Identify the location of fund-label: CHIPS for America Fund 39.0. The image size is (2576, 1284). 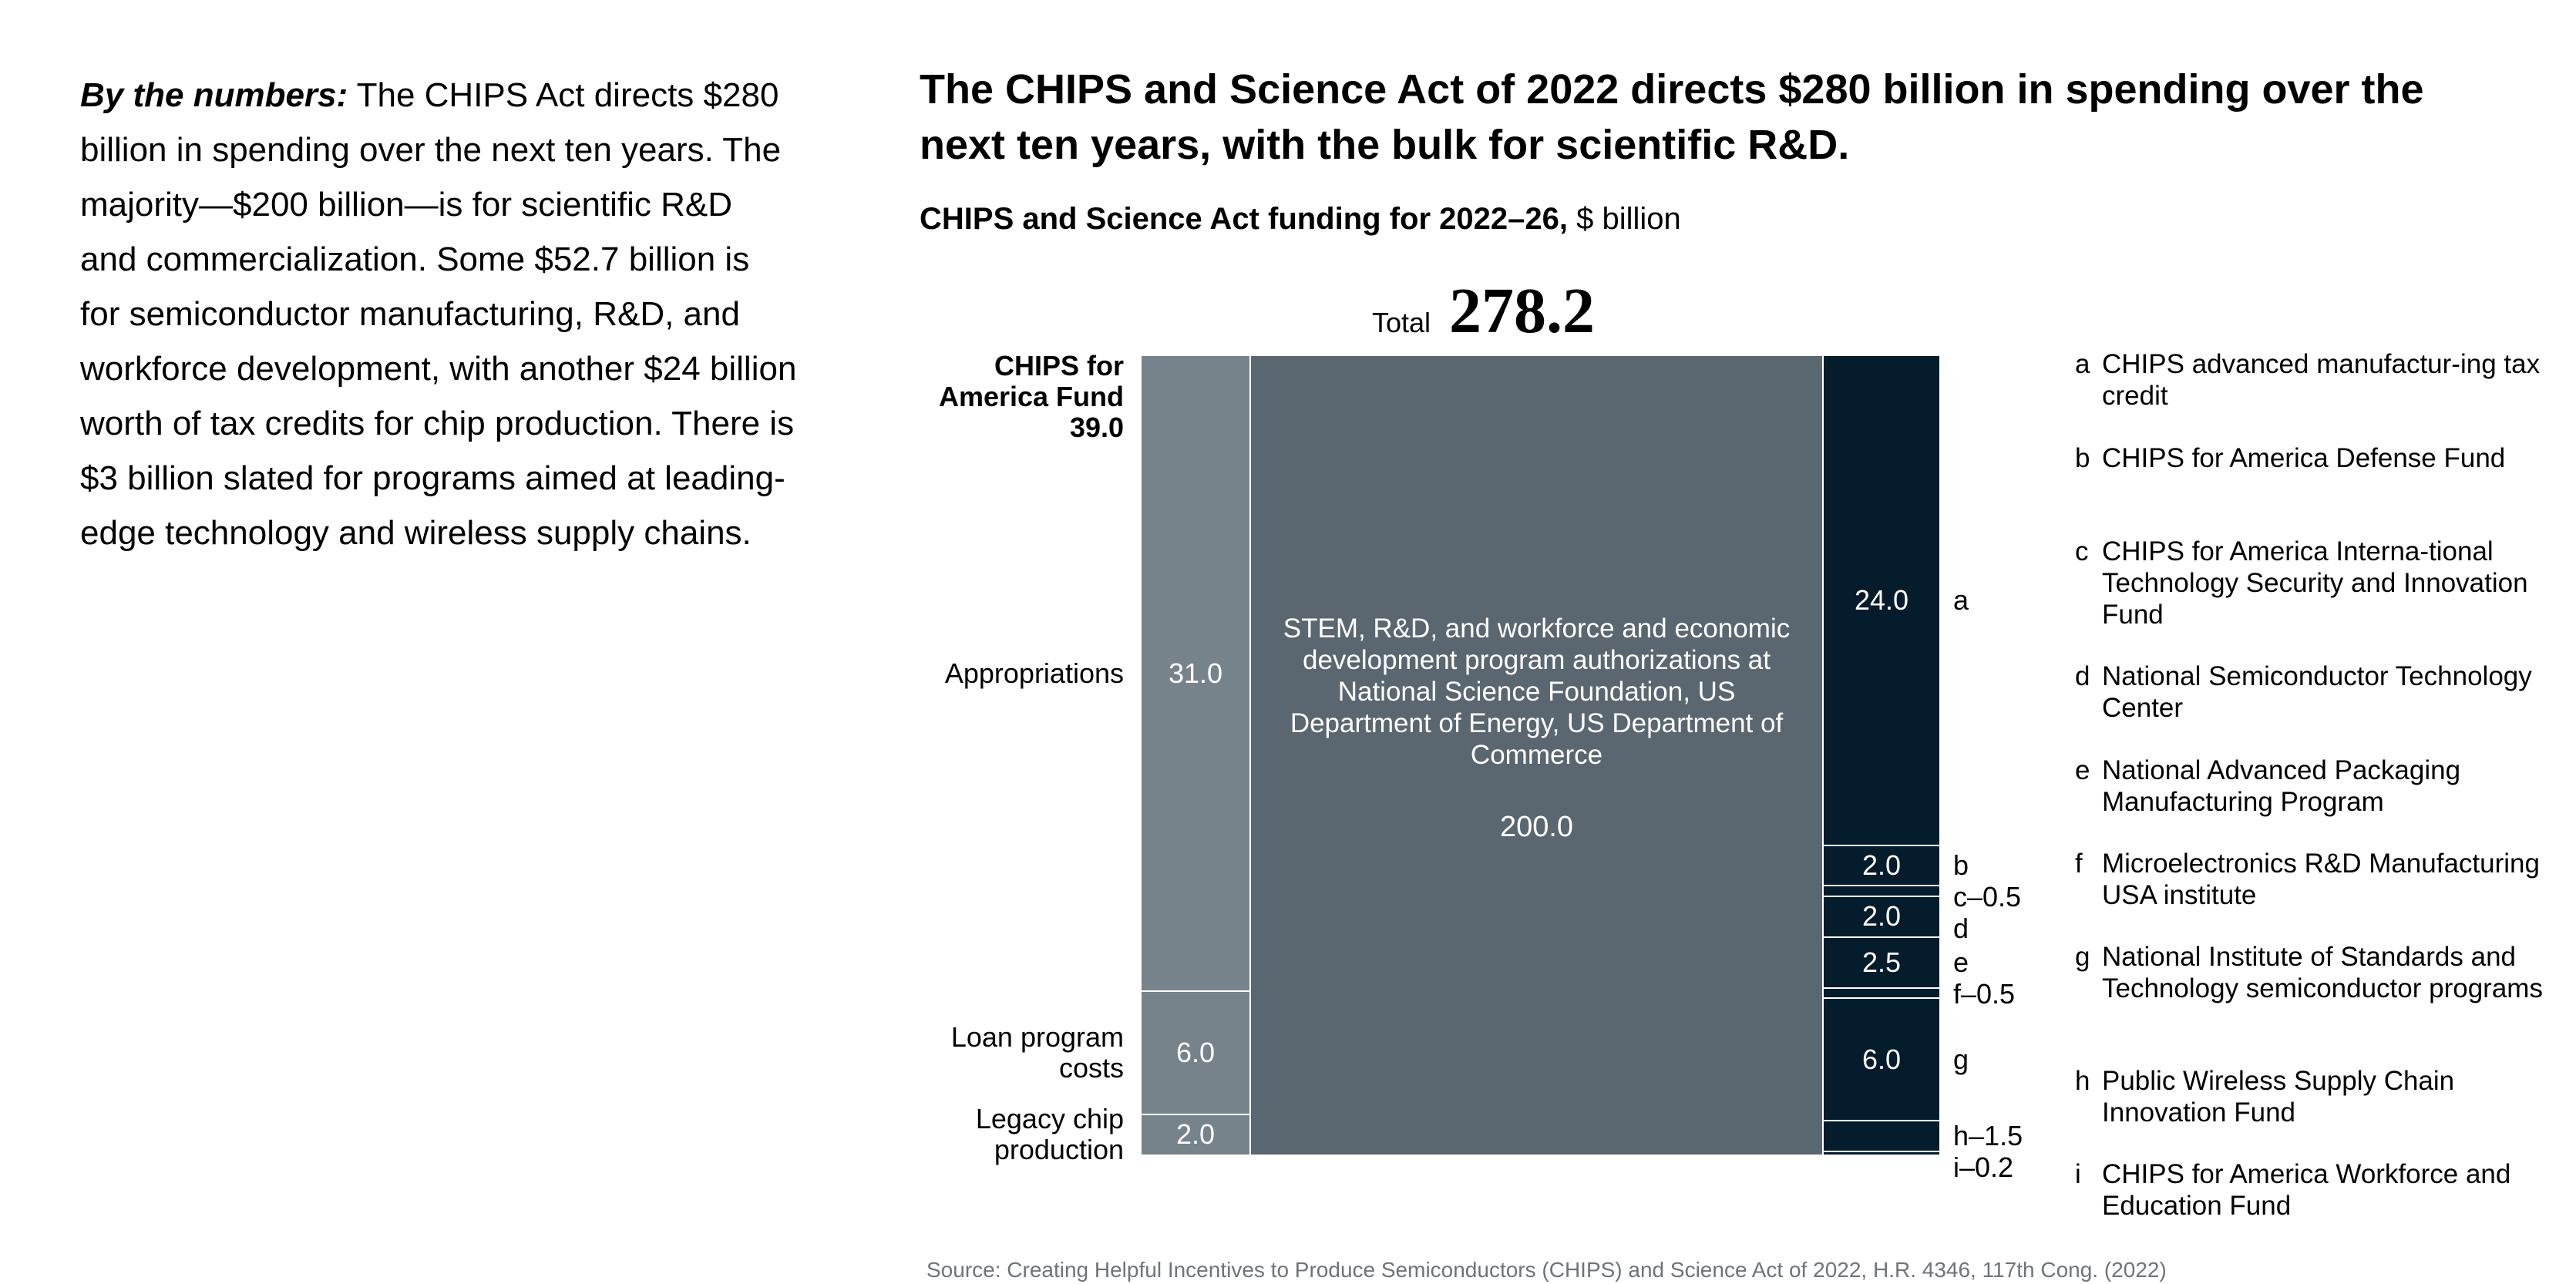
(1031, 397).